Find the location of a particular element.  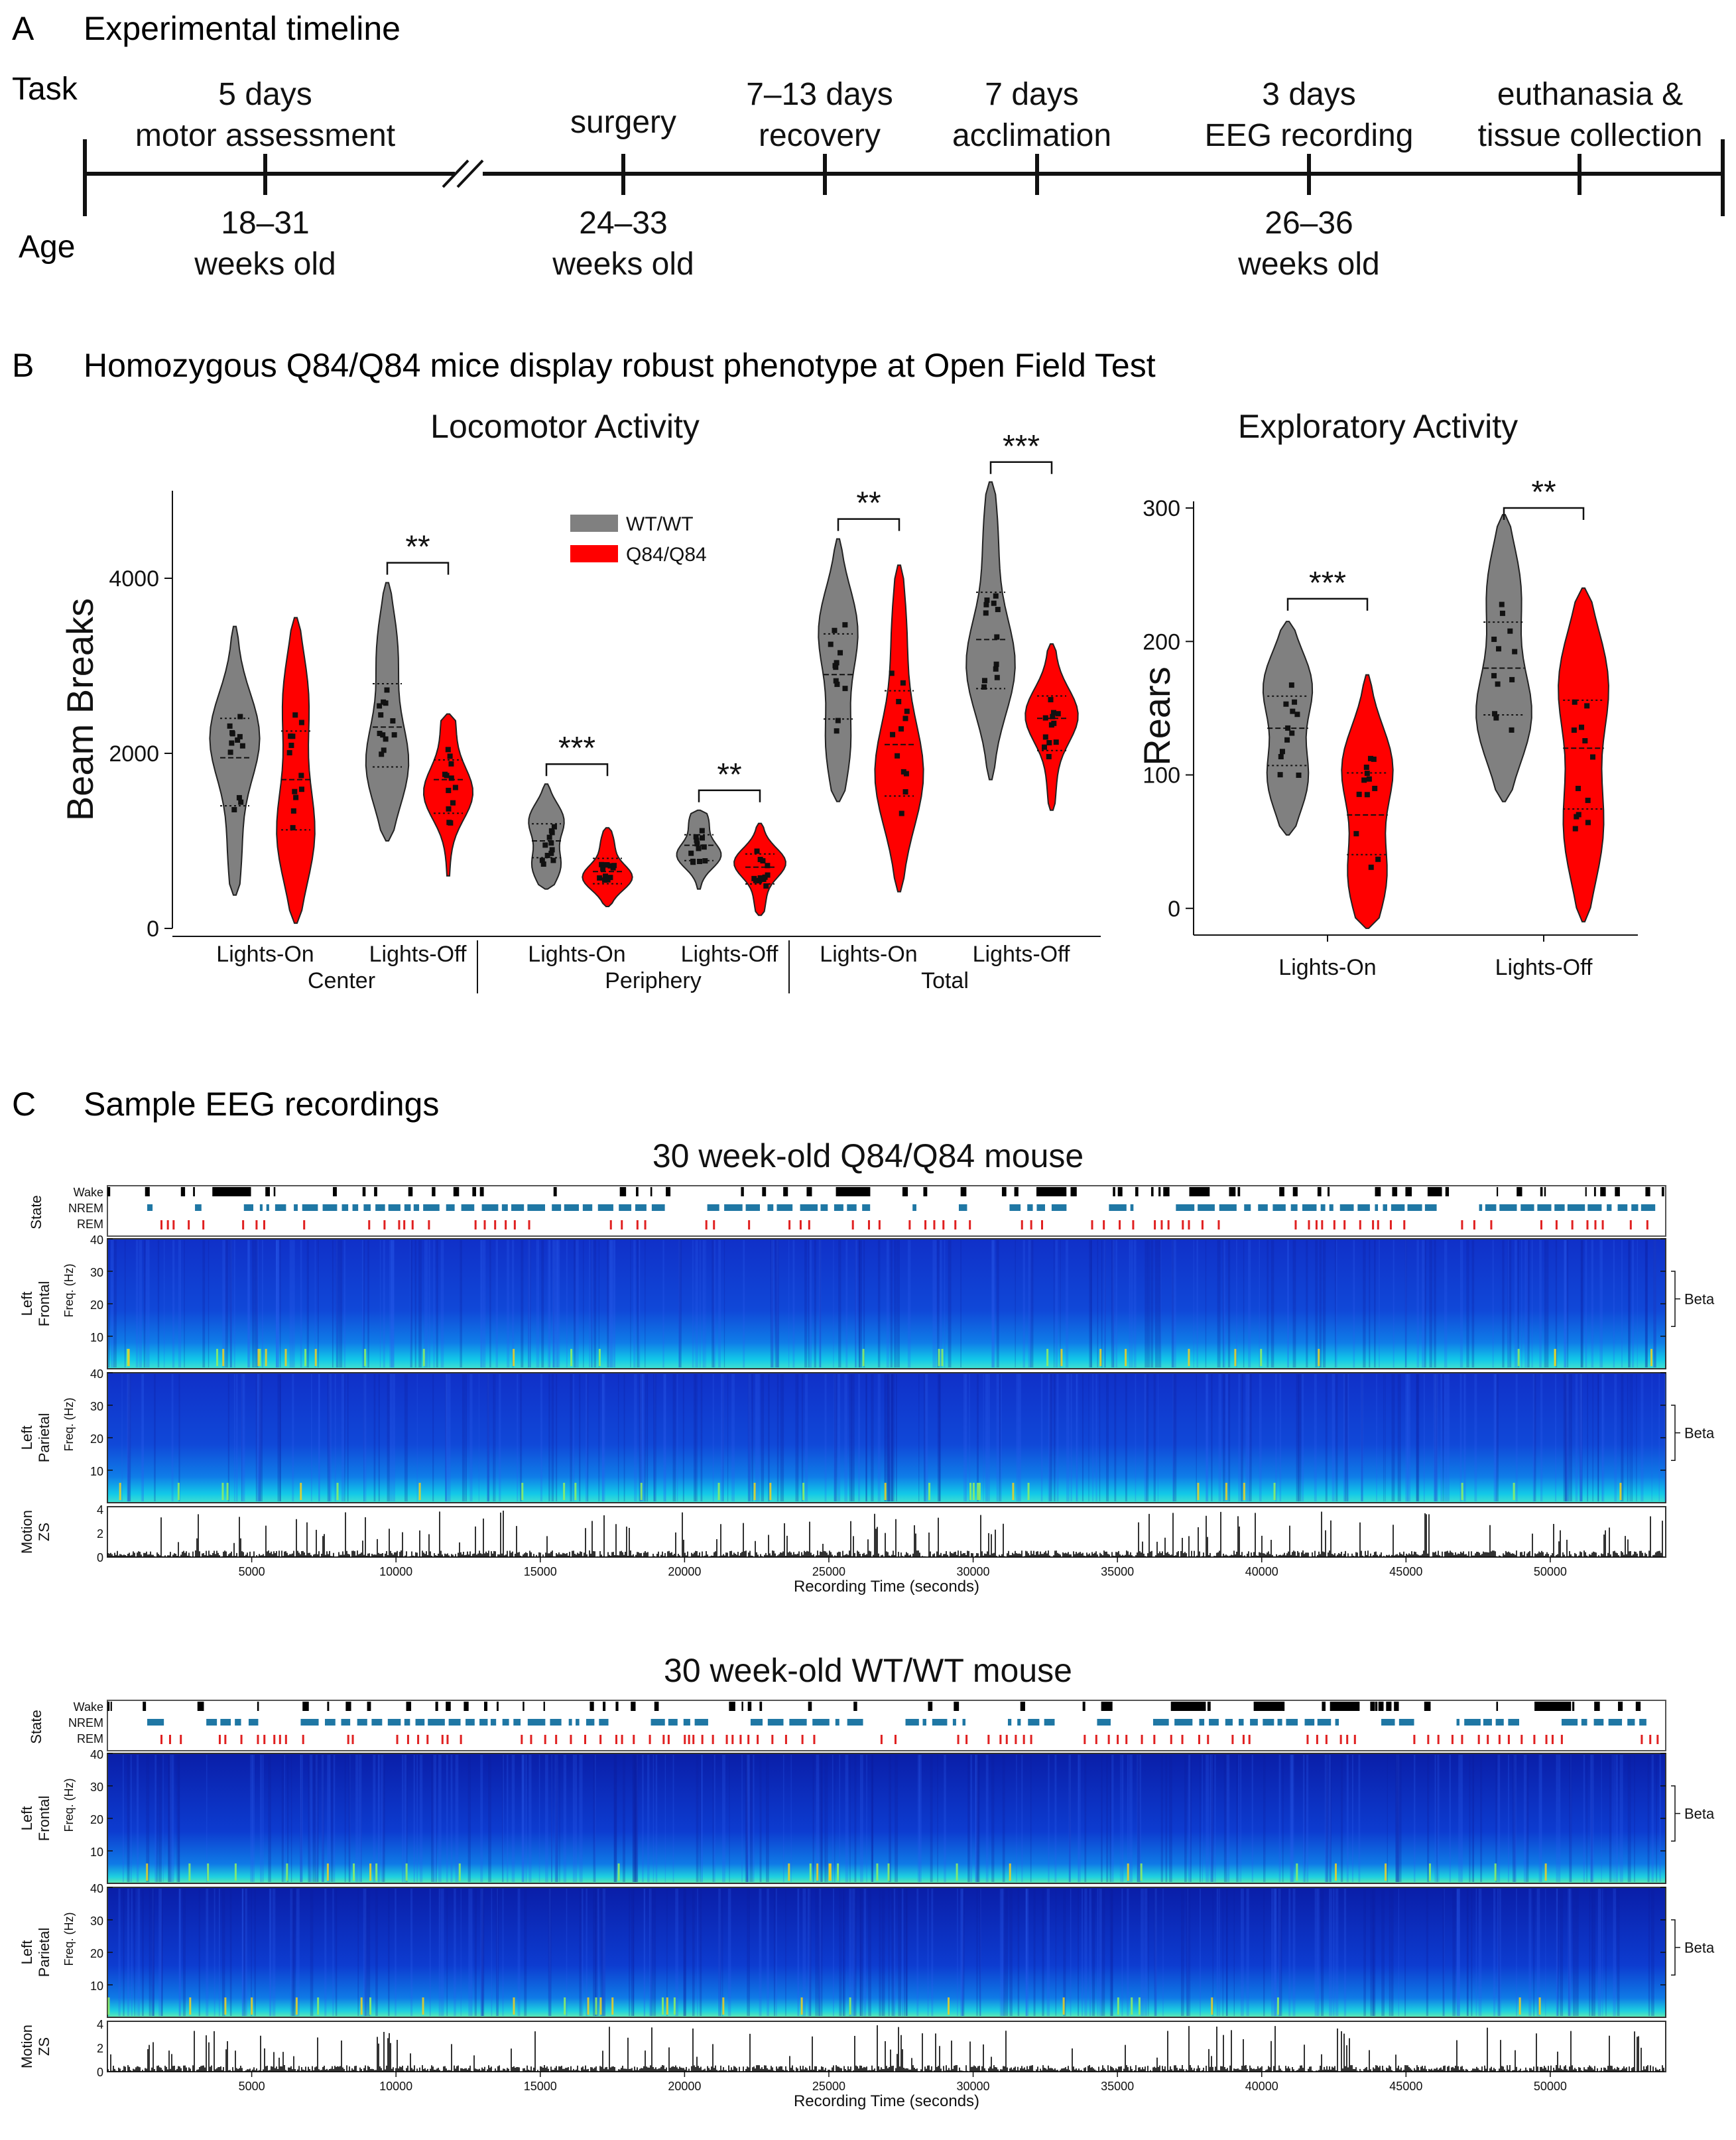

panel-b-letter: B is located at coordinates (23, 365).